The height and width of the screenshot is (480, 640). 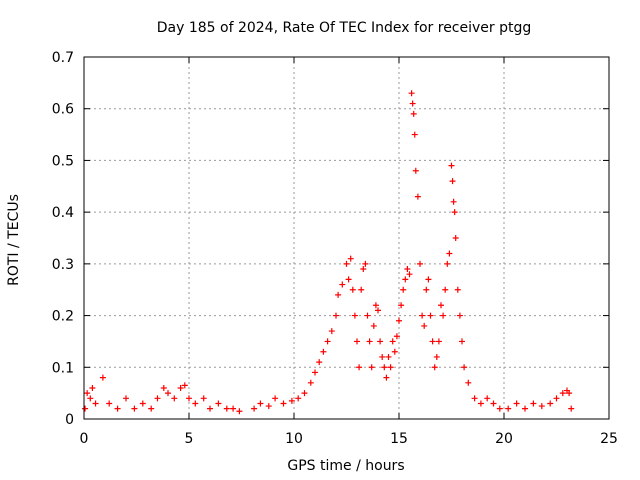 I want to click on y-tick-label: 0.5, so click(x=63, y=161).